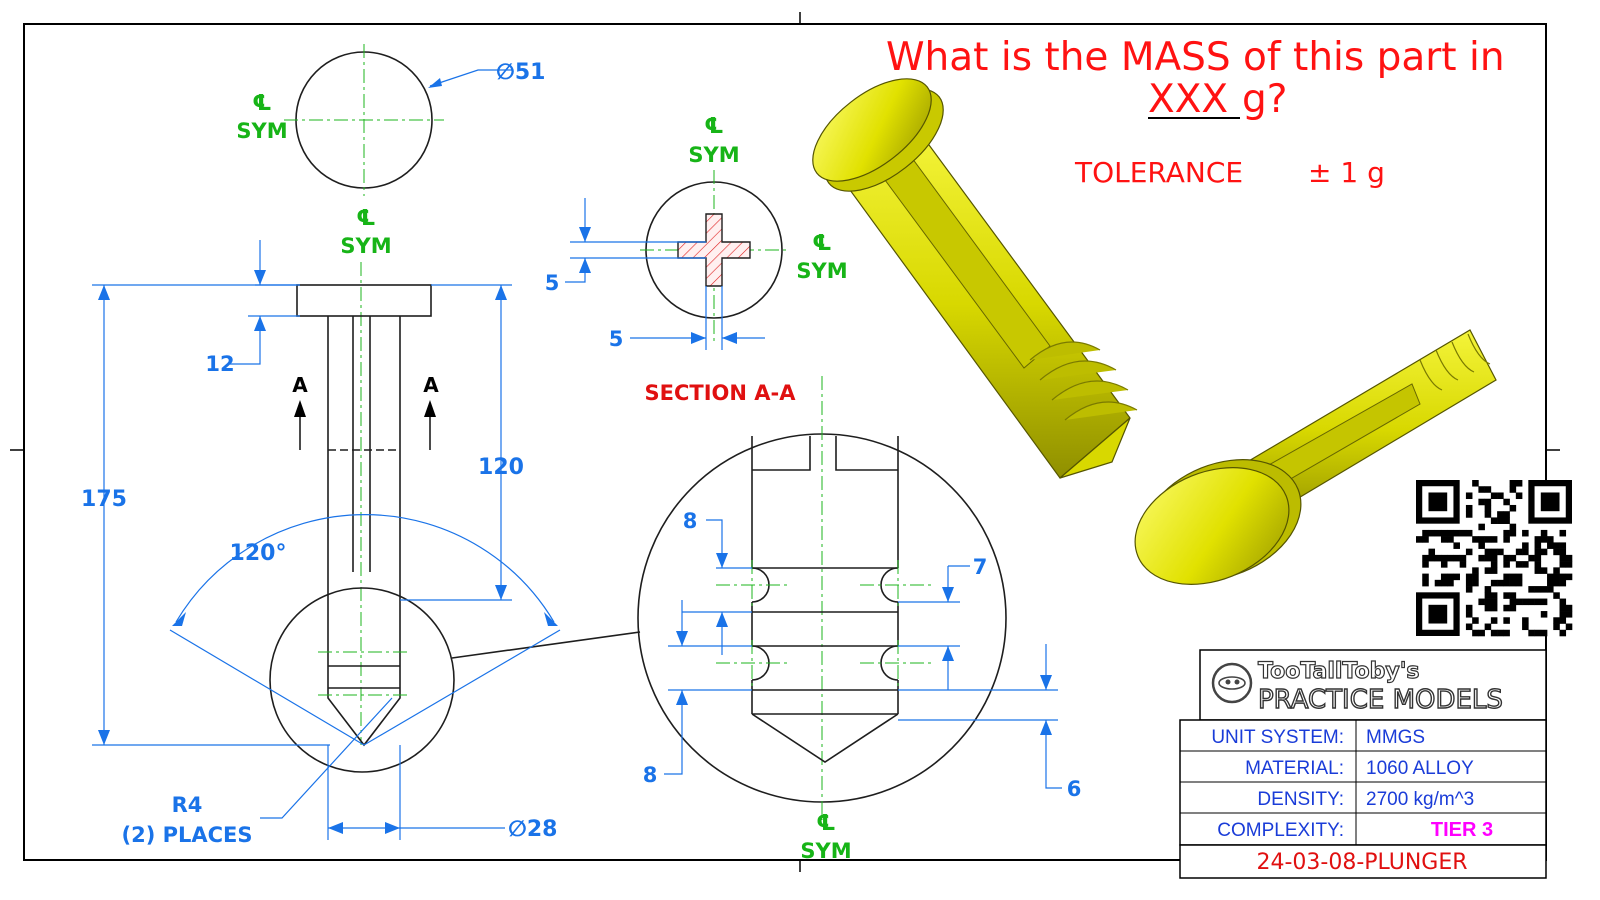 This screenshot has height=900, width=1600. Describe the element at coordinates (501, 467) in the screenshot. I see `dim-120-label: 120` at that location.